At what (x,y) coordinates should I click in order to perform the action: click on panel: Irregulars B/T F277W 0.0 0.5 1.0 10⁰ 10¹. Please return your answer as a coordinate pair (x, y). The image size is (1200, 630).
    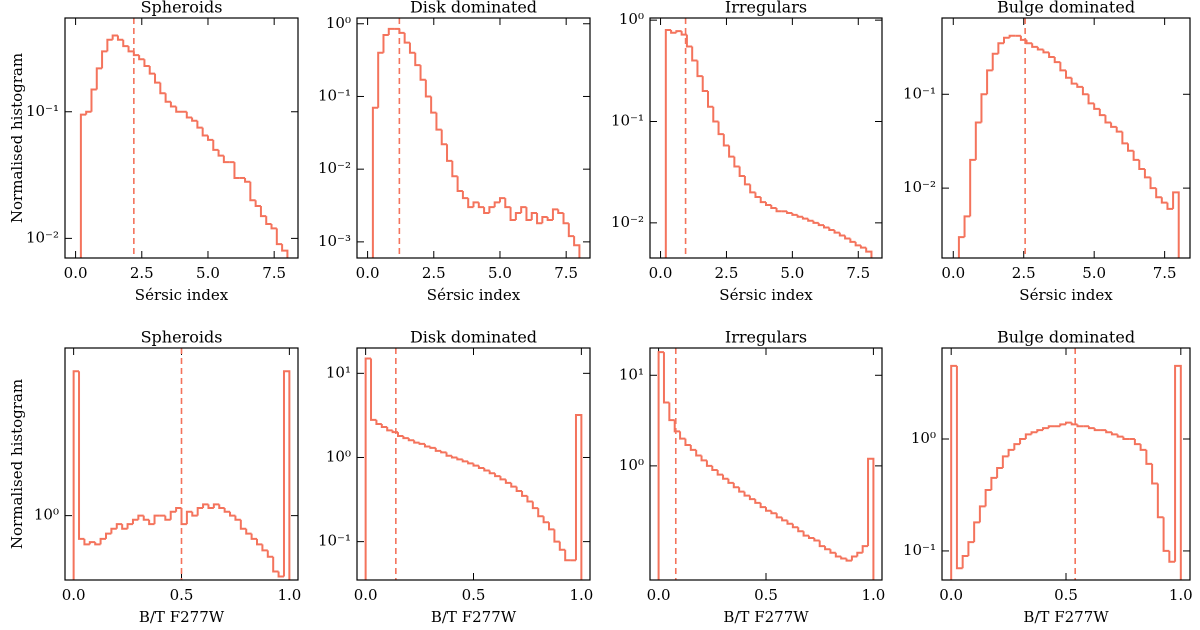
    Looking at the image, I should click on (752, 477).